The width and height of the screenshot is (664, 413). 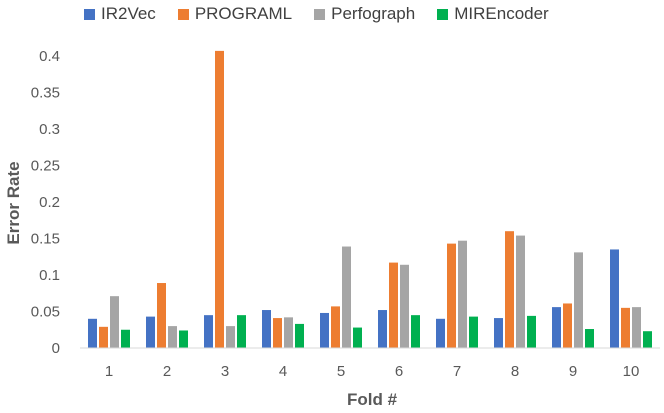 What do you see at coordinates (457, 371) in the screenshot?
I see `x-tick-label: 7` at bounding box center [457, 371].